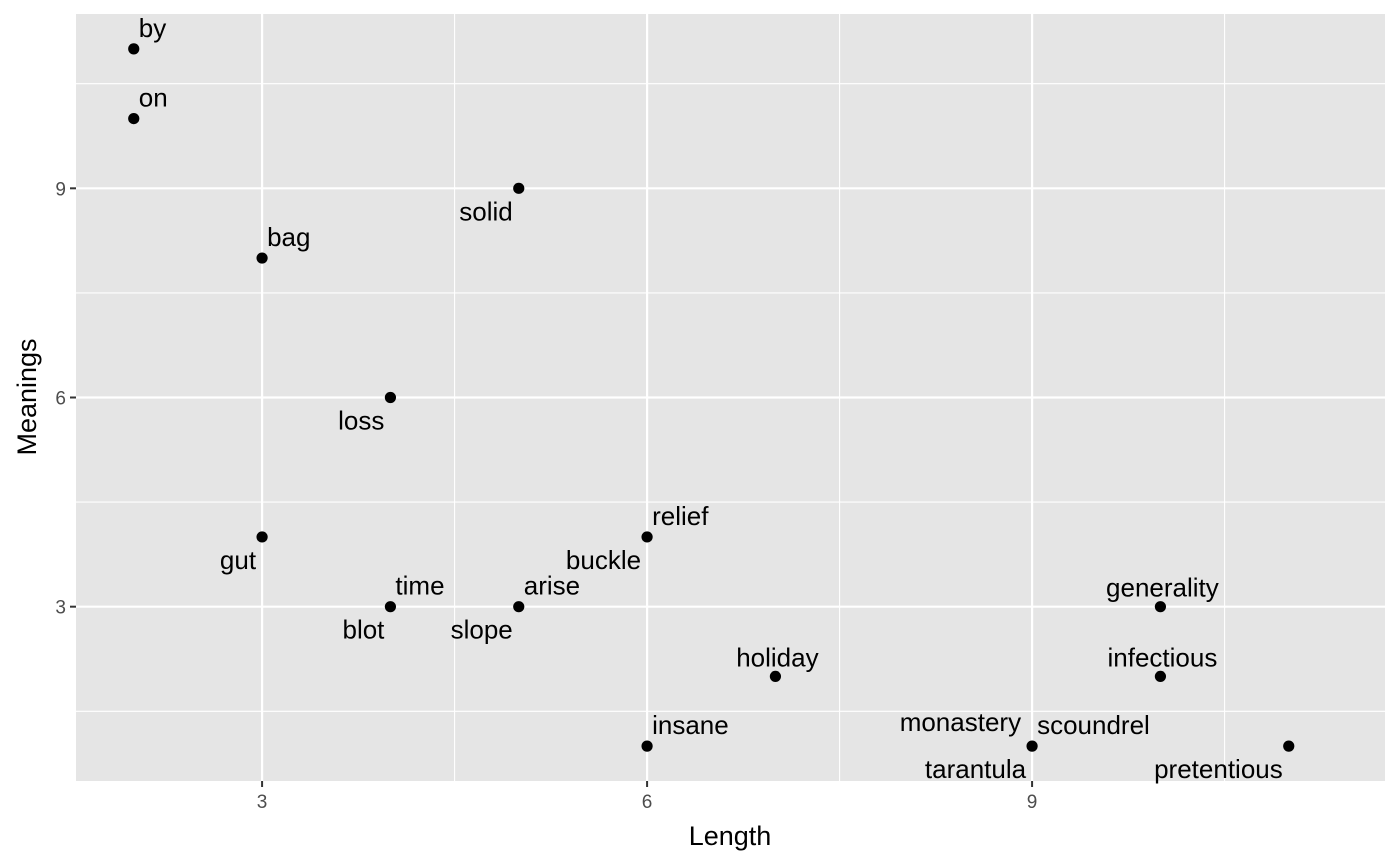  Describe the element at coordinates (647, 802) in the screenshot. I see `x-tick-label: 6` at that location.